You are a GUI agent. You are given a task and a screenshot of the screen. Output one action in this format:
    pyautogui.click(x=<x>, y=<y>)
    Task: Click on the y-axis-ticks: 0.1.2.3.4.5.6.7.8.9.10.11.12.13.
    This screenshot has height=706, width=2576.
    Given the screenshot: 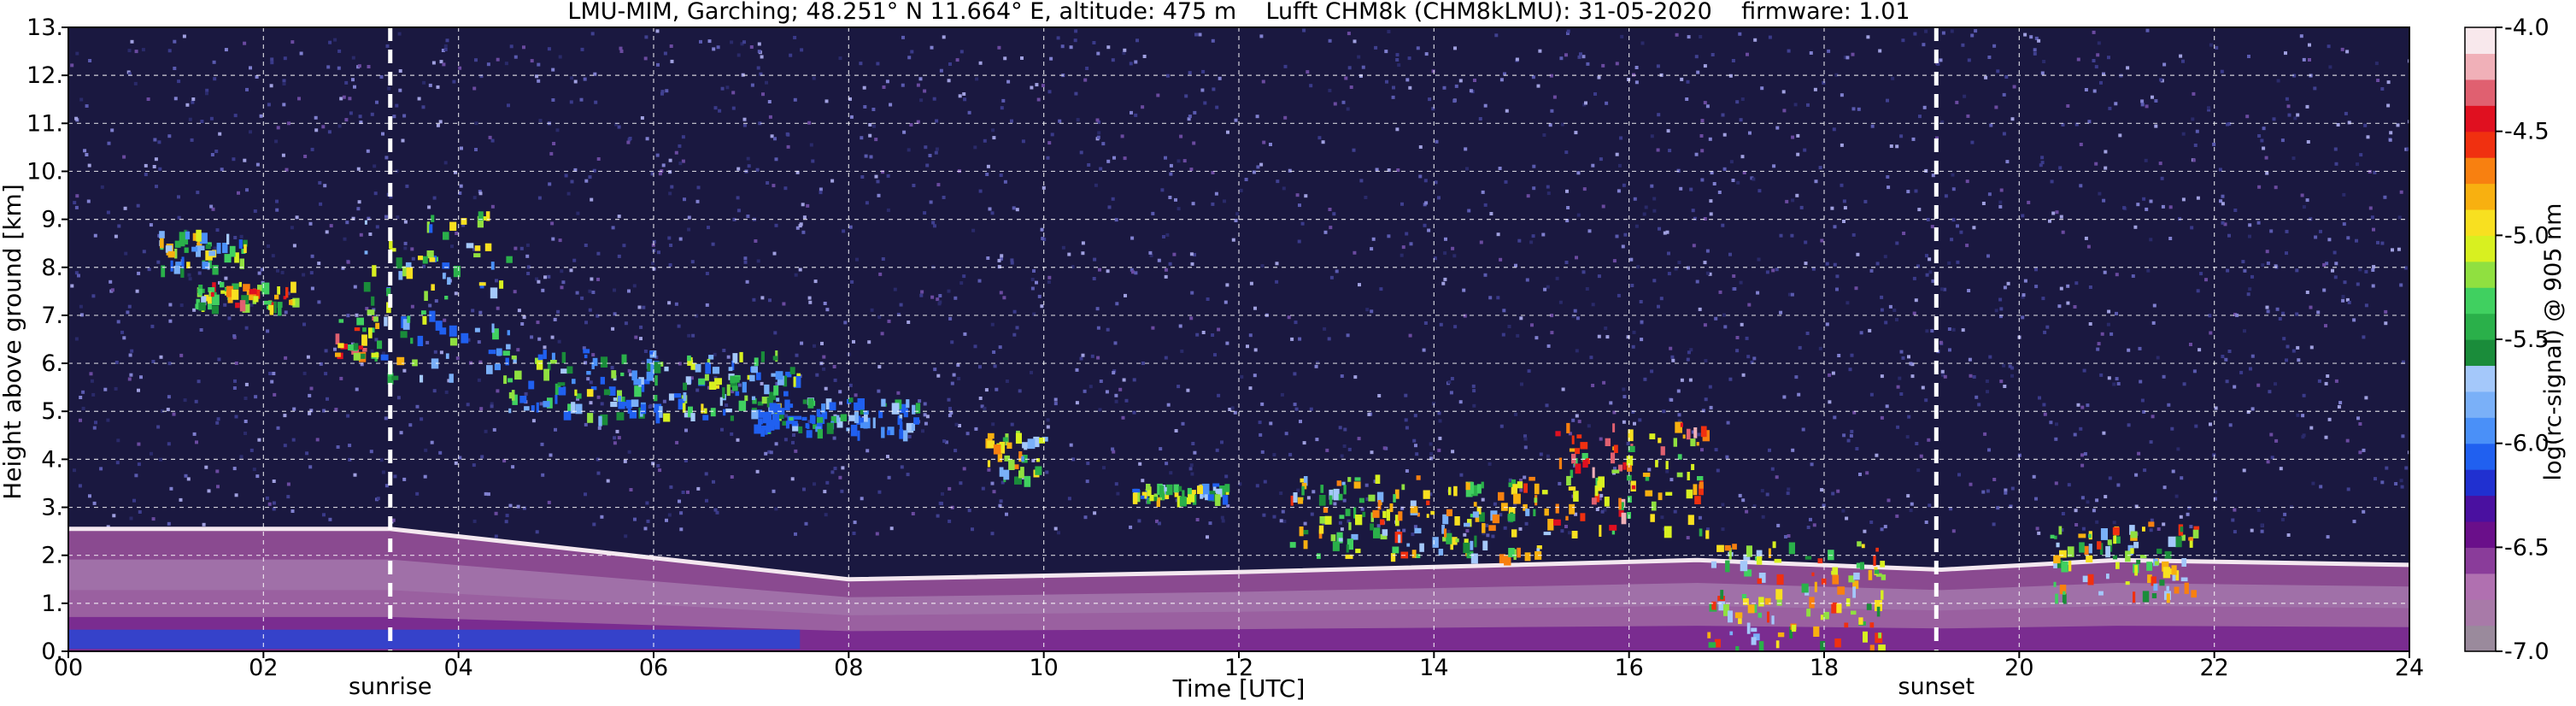 What is the action you would take?
    pyautogui.click(x=47, y=340)
    